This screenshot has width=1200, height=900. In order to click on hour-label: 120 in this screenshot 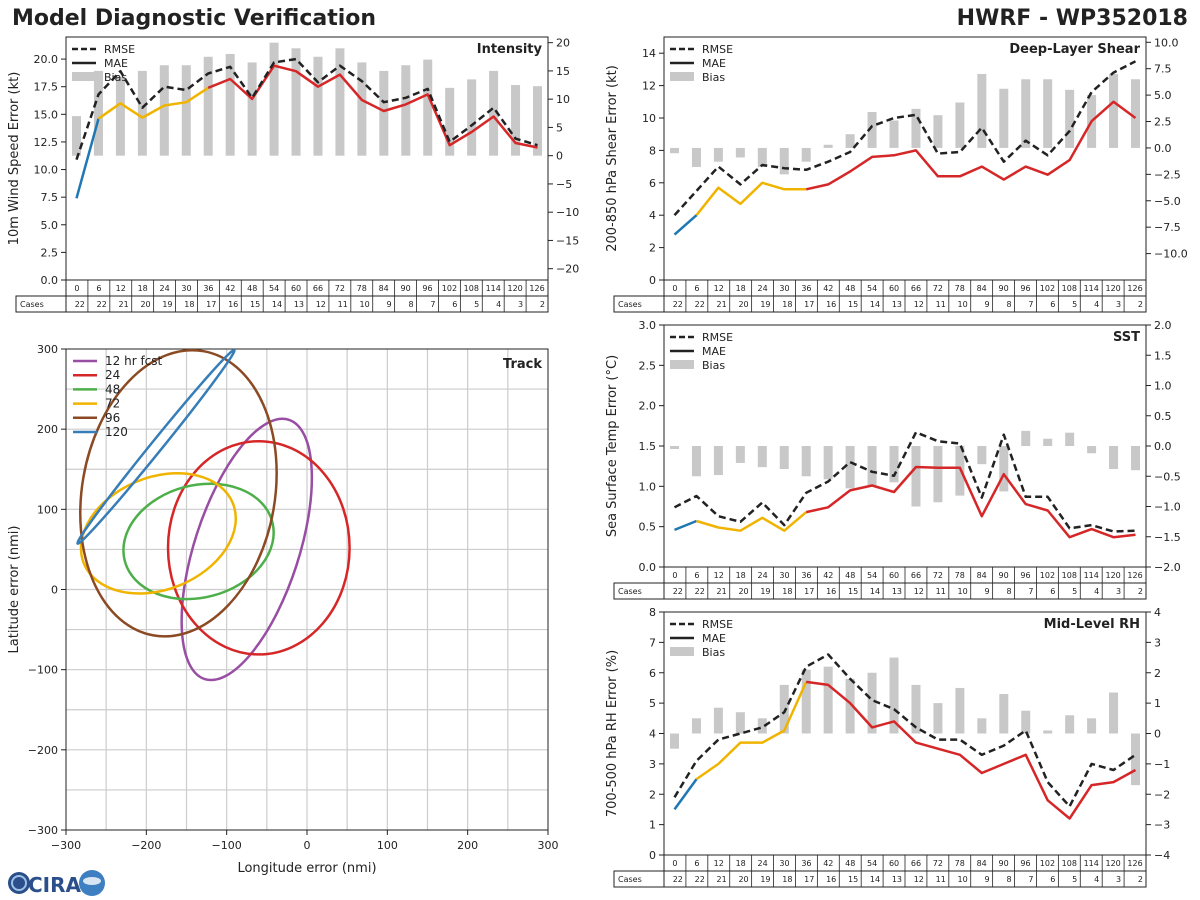, I will do `click(1112, 863)`.